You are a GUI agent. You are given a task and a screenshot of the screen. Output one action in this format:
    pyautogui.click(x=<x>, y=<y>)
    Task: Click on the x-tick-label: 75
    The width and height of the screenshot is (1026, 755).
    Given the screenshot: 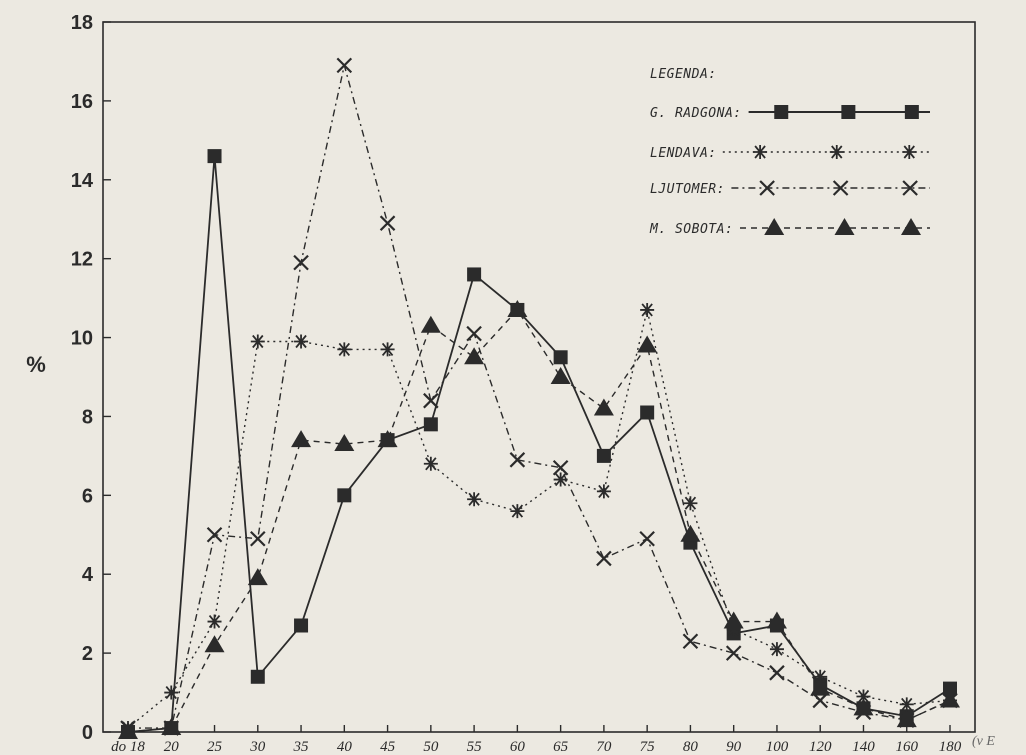 What is the action you would take?
    pyautogui.click(x=648, y=747)
    